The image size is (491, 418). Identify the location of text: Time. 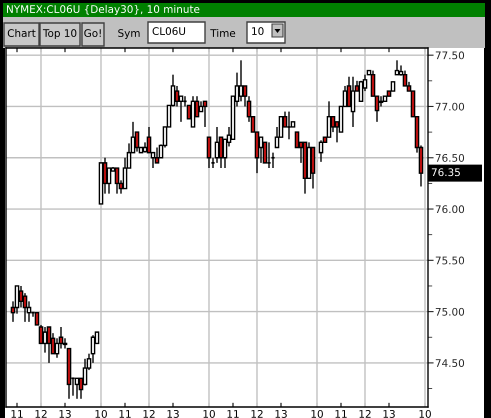
(223, 33).